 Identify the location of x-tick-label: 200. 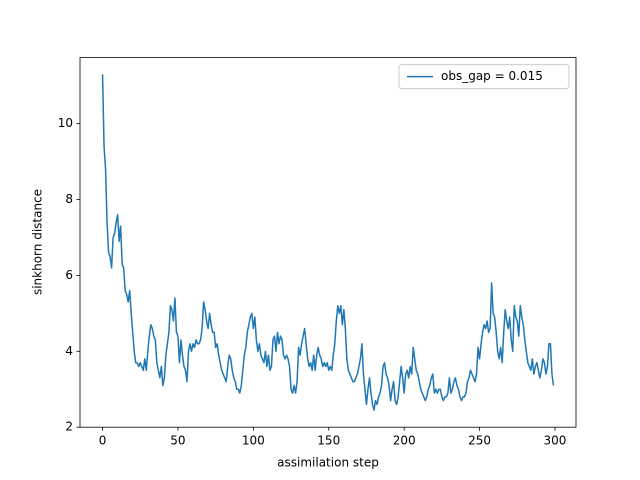
(404, 441).